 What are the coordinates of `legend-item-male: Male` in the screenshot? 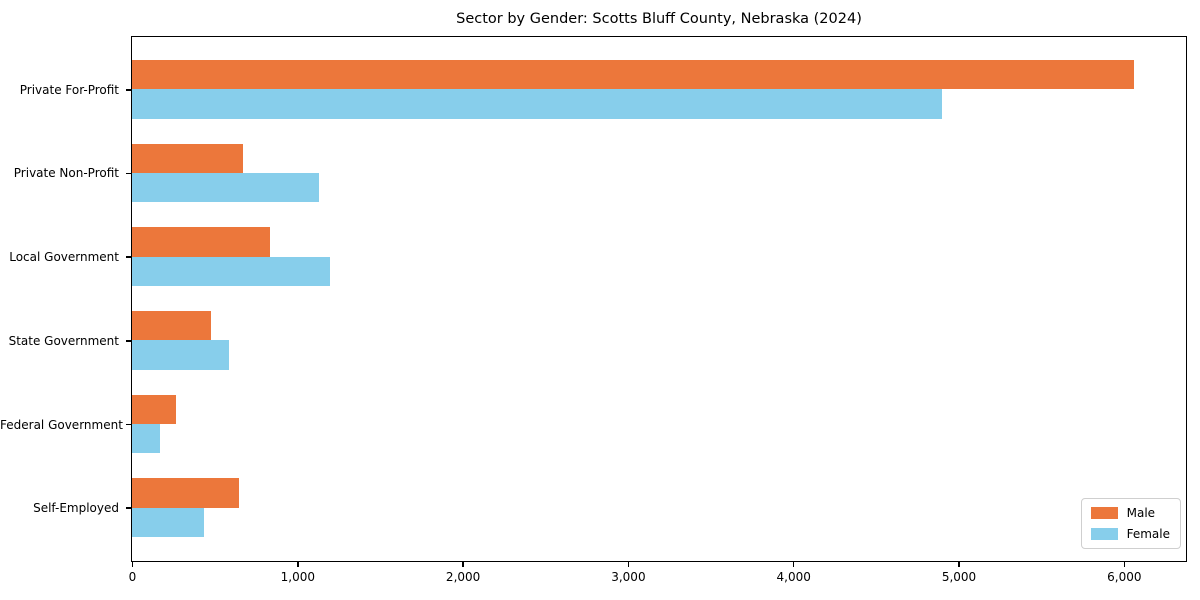 It's located at (1130, 513).